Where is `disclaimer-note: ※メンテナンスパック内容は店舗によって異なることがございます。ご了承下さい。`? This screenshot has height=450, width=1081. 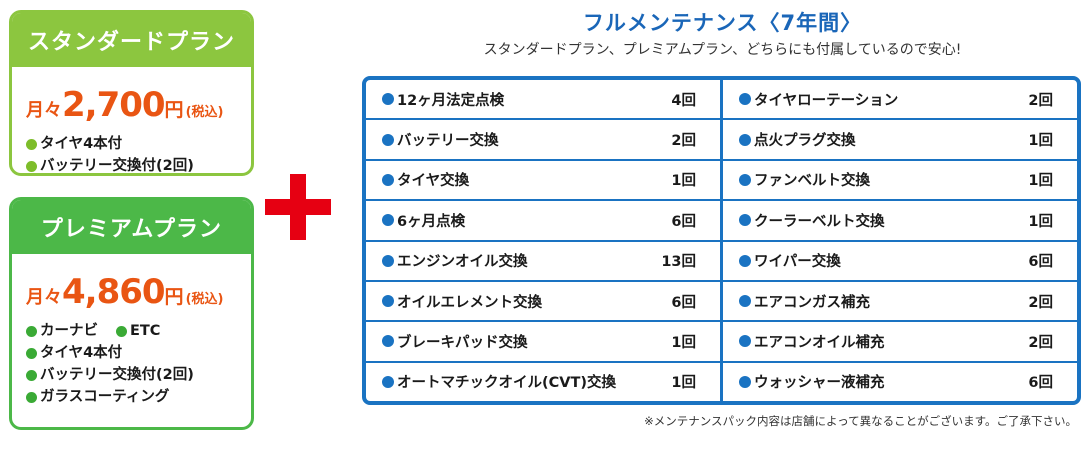
disclaimer-note: ※メンテナンスパック内容は店舗によって異なることがございます。ご了承下さい。 is located at coordinates (860, 421).